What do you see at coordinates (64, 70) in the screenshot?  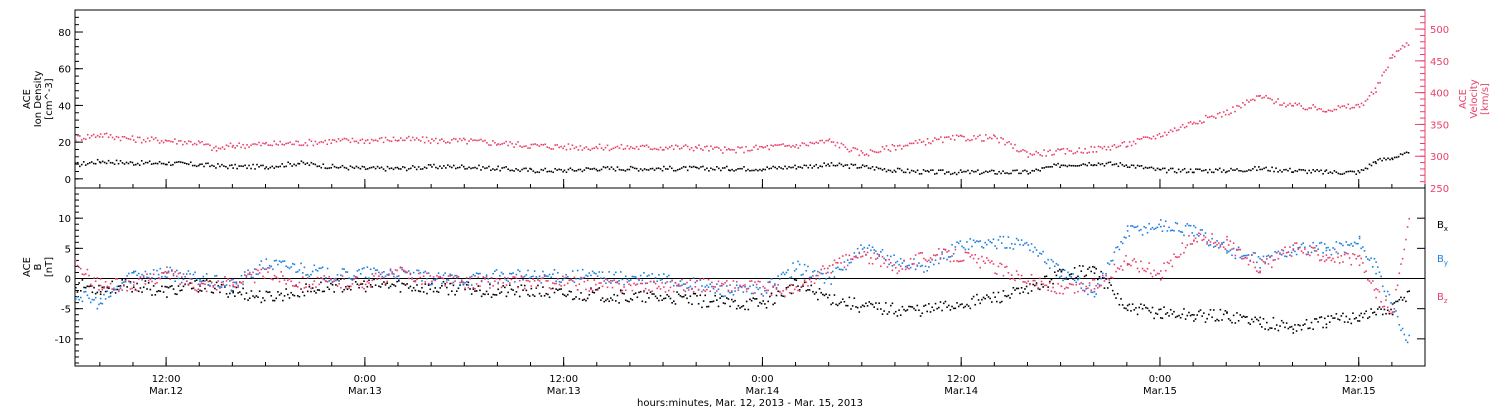 I see `density-ytick-label: 60` at bounding box center [64, 70].